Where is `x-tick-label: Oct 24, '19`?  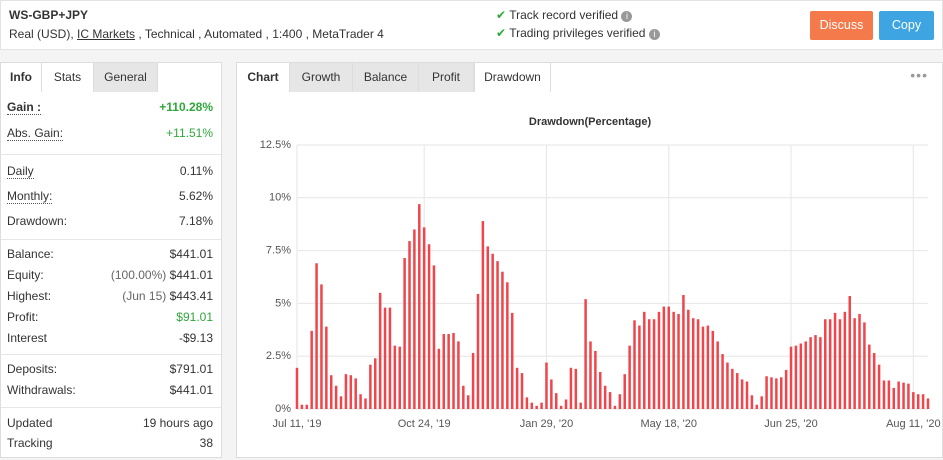
x-tick-label: Oct 24, '19 is located at coordinates (424, 424).